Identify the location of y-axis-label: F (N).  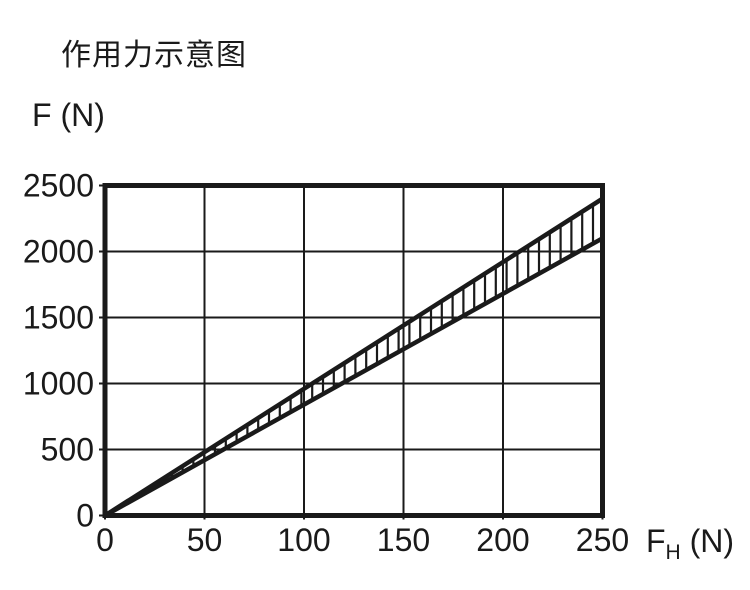
(68, 115).